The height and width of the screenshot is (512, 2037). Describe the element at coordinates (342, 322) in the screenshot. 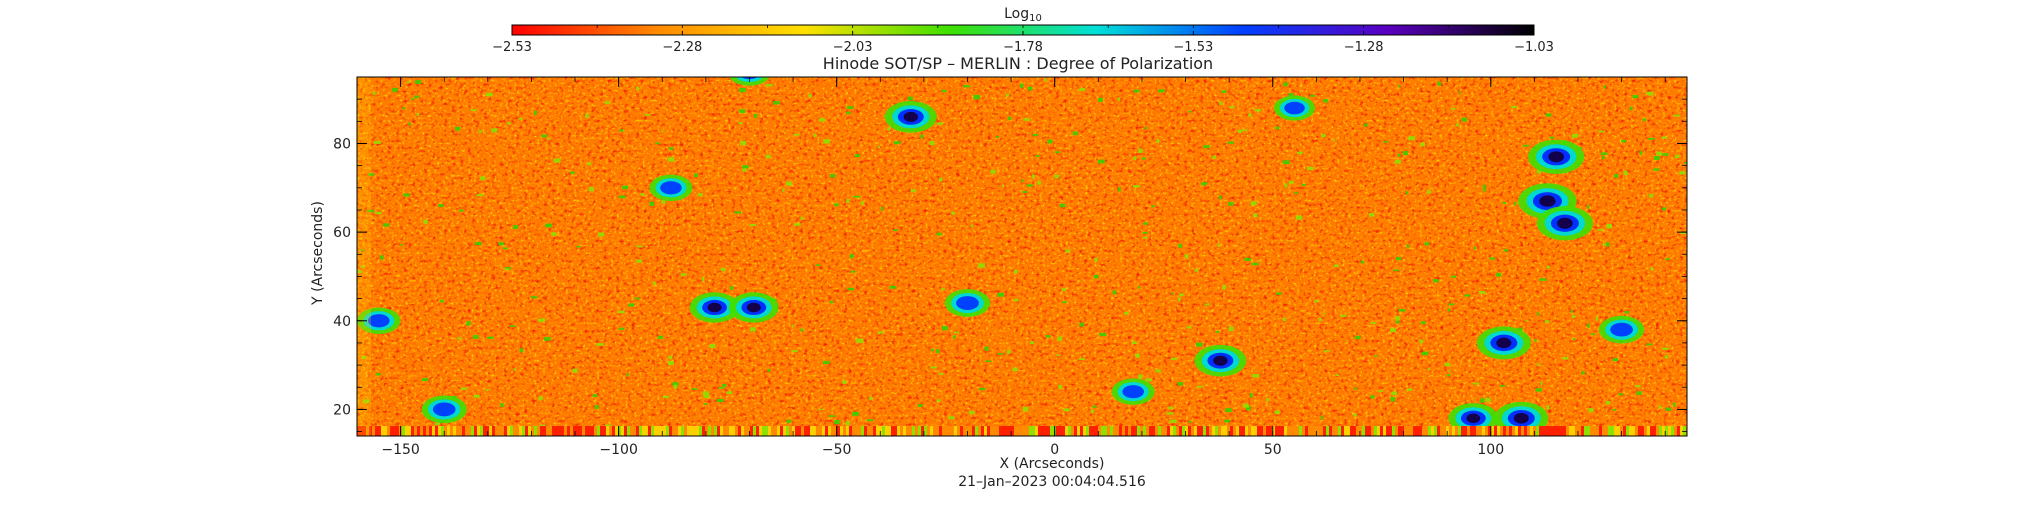

I see `y-tick-label: 40` at that location.